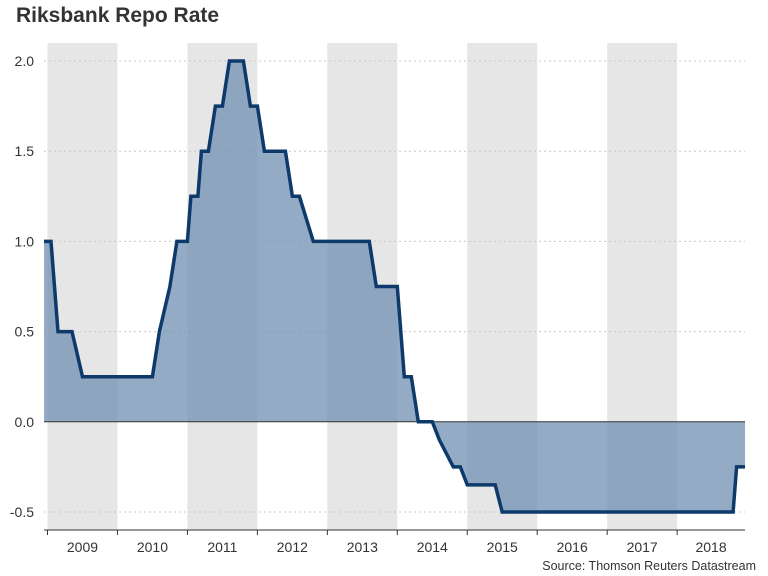 This screenshot has width=768, height=576. Describe the element at coordinates (394, 532) in the screenshot. I see `x-axis-line` at that location.